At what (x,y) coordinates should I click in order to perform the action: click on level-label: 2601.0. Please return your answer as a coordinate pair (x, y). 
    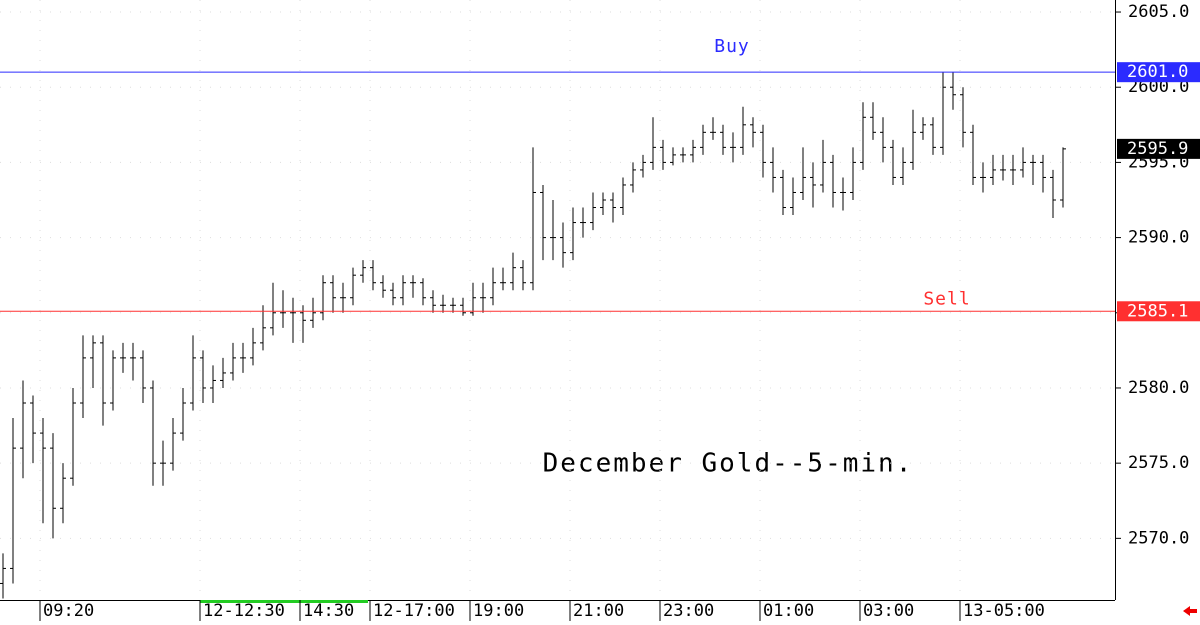
    Looking at the image, I should click on (1157, 72).